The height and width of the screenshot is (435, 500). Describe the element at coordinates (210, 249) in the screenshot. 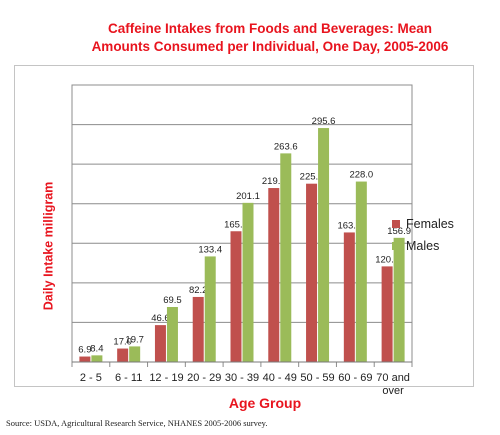

I see `males-value-label: 133.4` at that location.